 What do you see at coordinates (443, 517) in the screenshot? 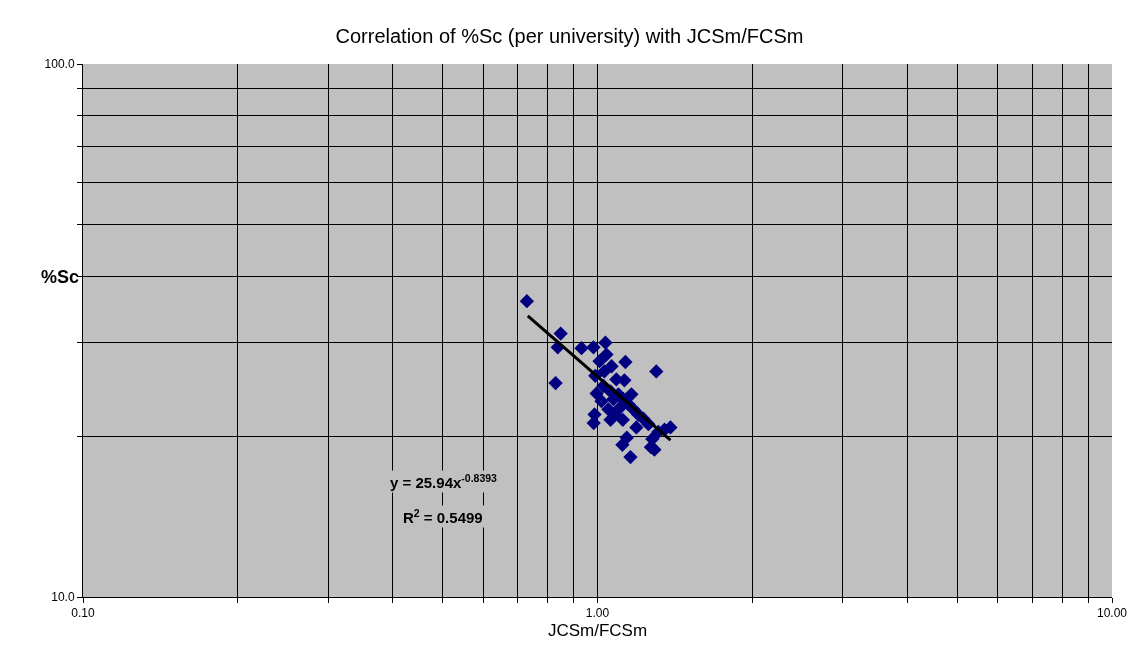
I see `annotation: R$^{2}$ = 0.5499` at bounding box center [443, 517].